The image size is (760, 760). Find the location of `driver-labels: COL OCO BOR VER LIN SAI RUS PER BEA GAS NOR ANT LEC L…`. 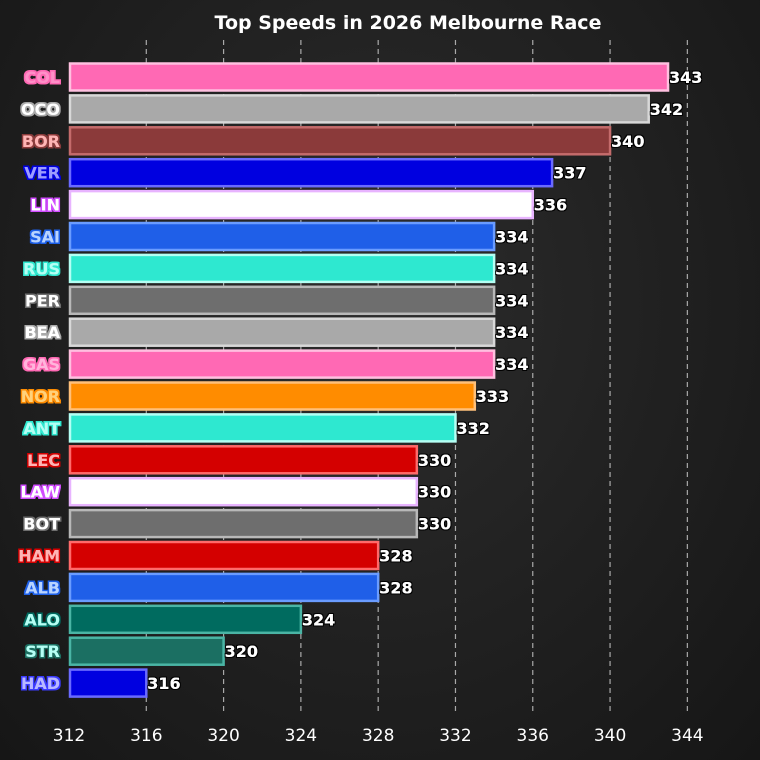

driver-labels: COL OCO BOR VER LIN SAI RUS PER BEA GAS NOR ANT LEC L… is located at coordinates (39, 380).